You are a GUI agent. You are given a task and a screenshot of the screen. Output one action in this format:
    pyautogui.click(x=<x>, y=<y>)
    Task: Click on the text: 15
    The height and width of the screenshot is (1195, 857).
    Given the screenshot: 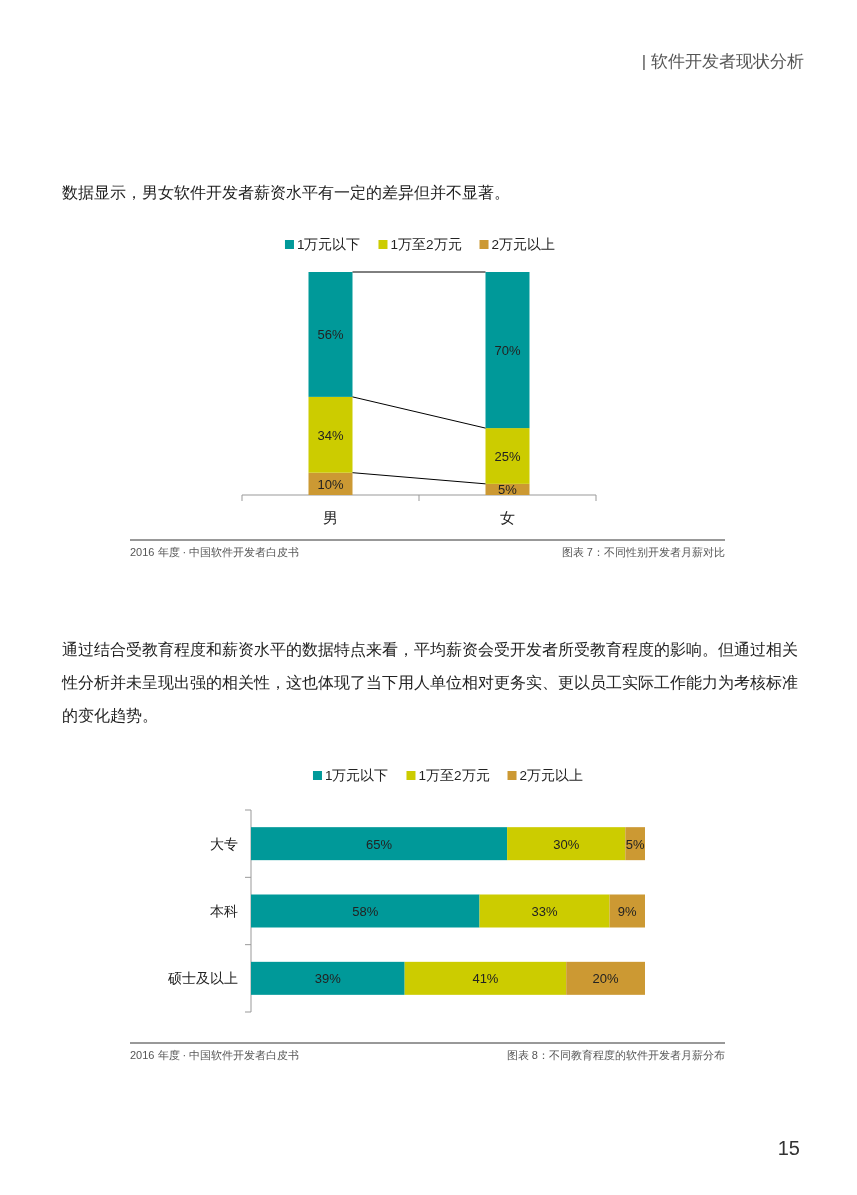 What is the action you would take?
    pyautogui.click(x=788, y=1148)
    